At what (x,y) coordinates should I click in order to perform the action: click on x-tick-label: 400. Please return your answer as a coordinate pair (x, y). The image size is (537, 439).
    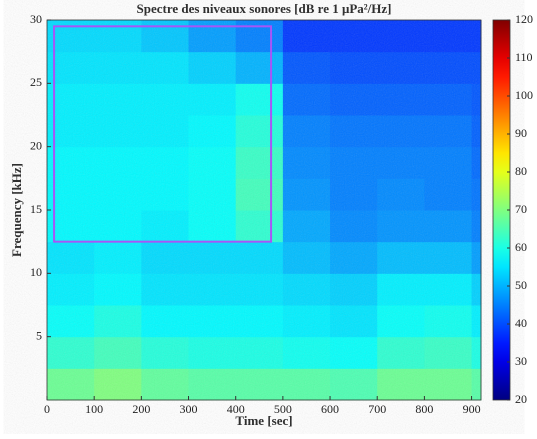
    Looking at the image, I should click on (236, 409).